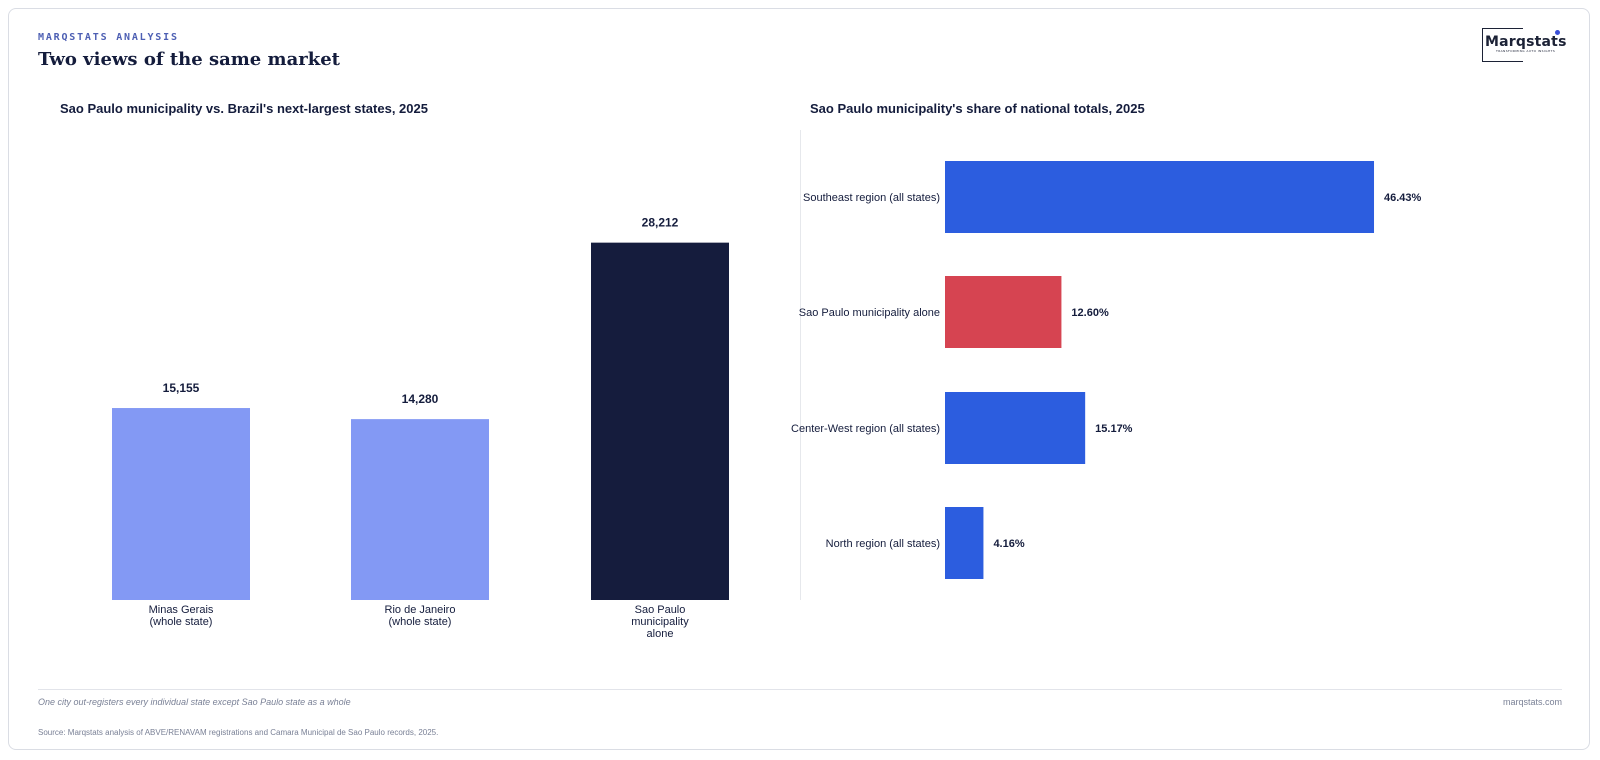  What do you see at coordinates (108, 37) in the screenshot?
I see `eyebrow-label: MARQSTATS ANALYSIS` at bounding box center [108, 37].